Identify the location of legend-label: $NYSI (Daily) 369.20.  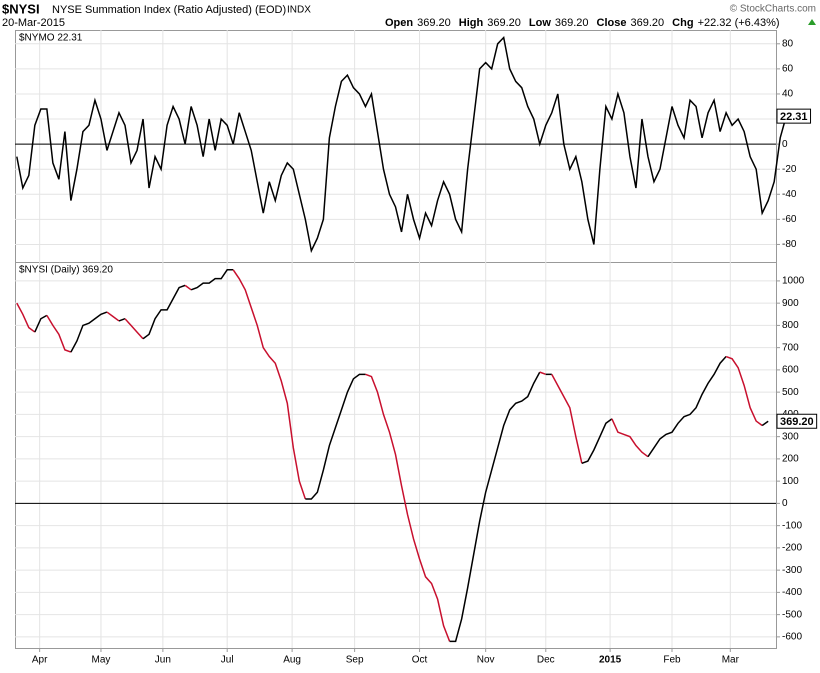
(66, 270).